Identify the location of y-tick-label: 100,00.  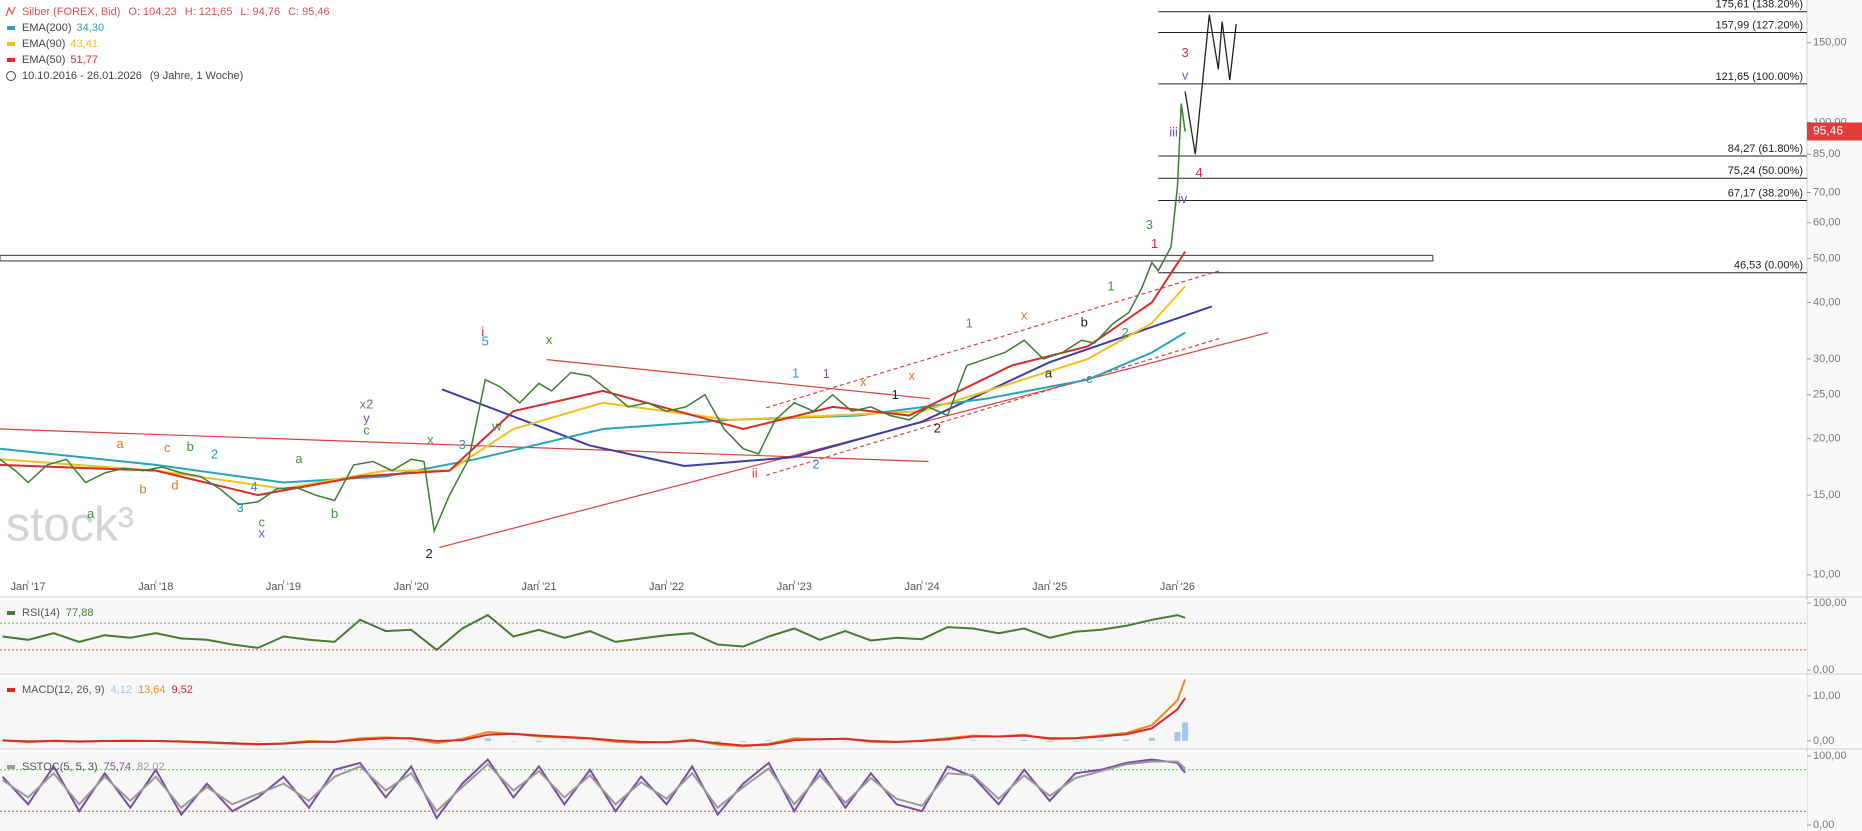
(1830, 756).